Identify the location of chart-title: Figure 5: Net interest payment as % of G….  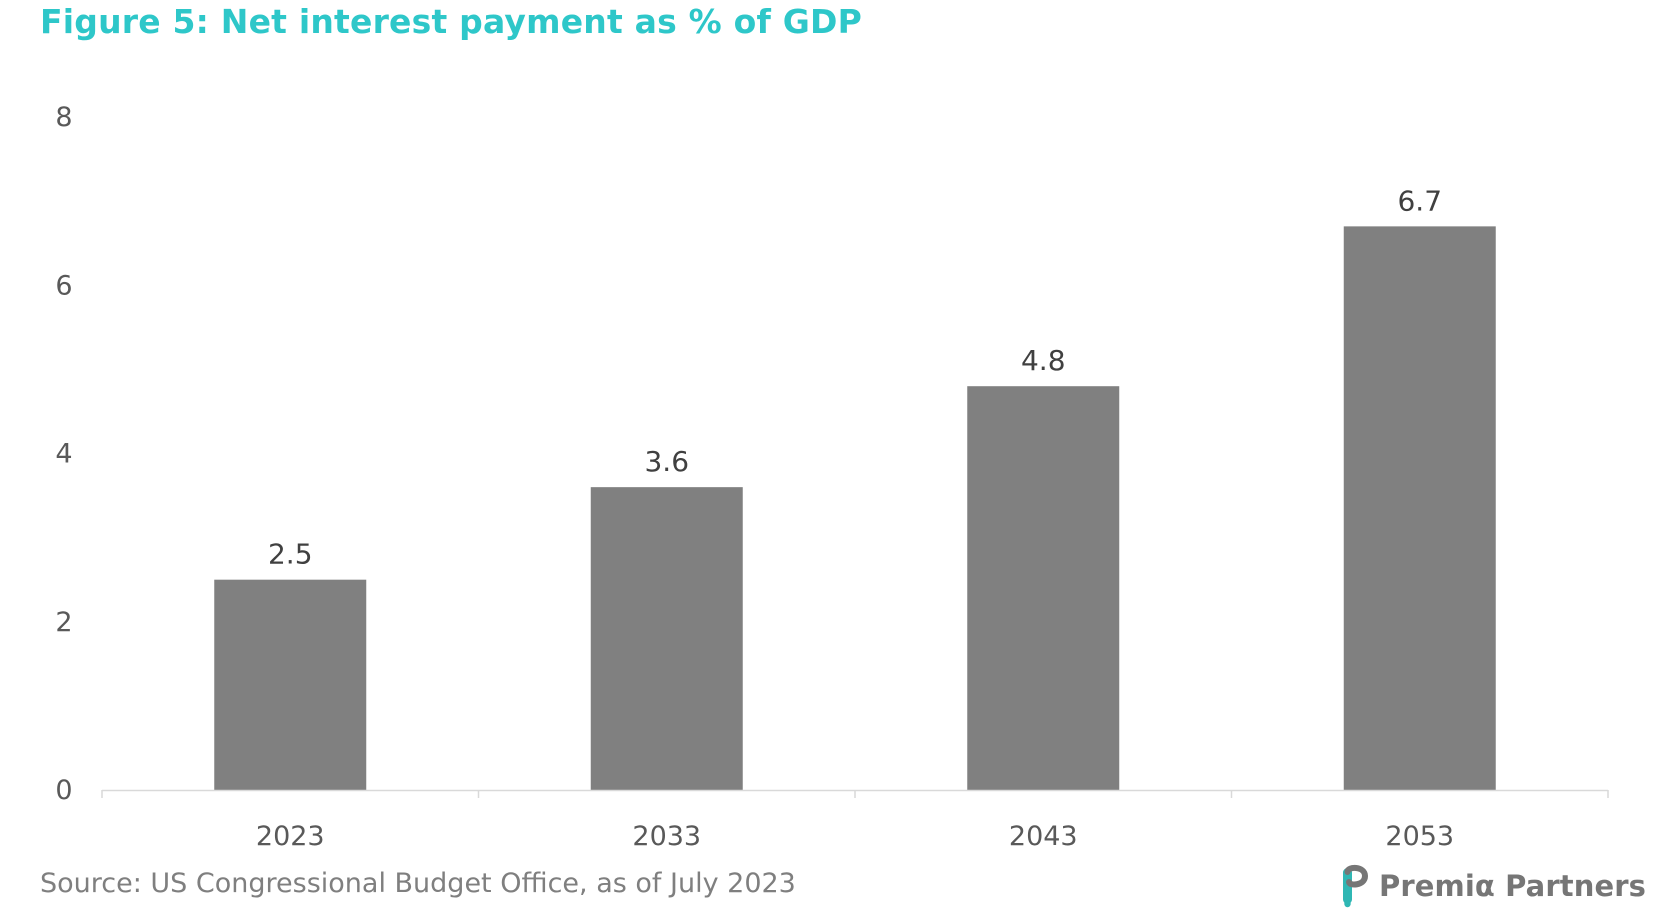
(451, 21).